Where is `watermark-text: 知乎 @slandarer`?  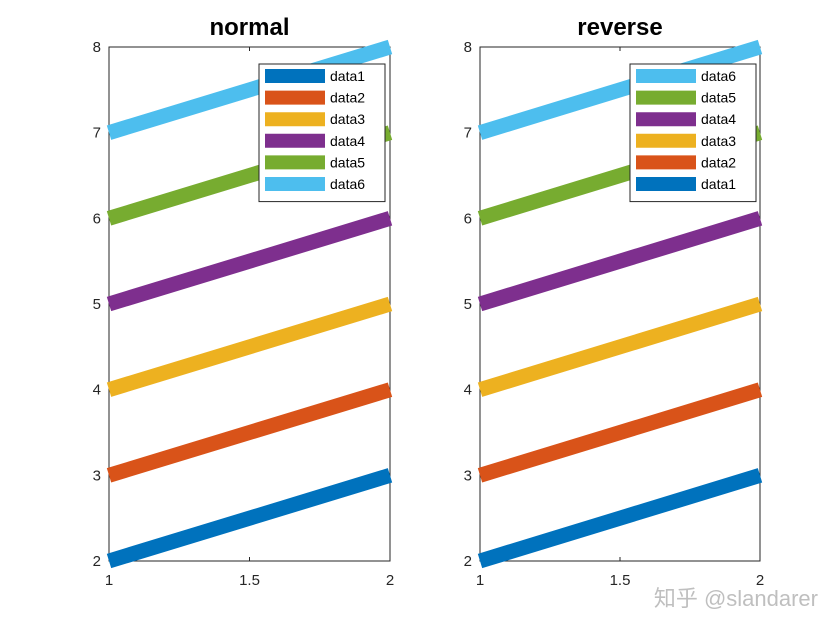
watermark-text: 知乎 @slandarer is located at coordinates (736, 598).